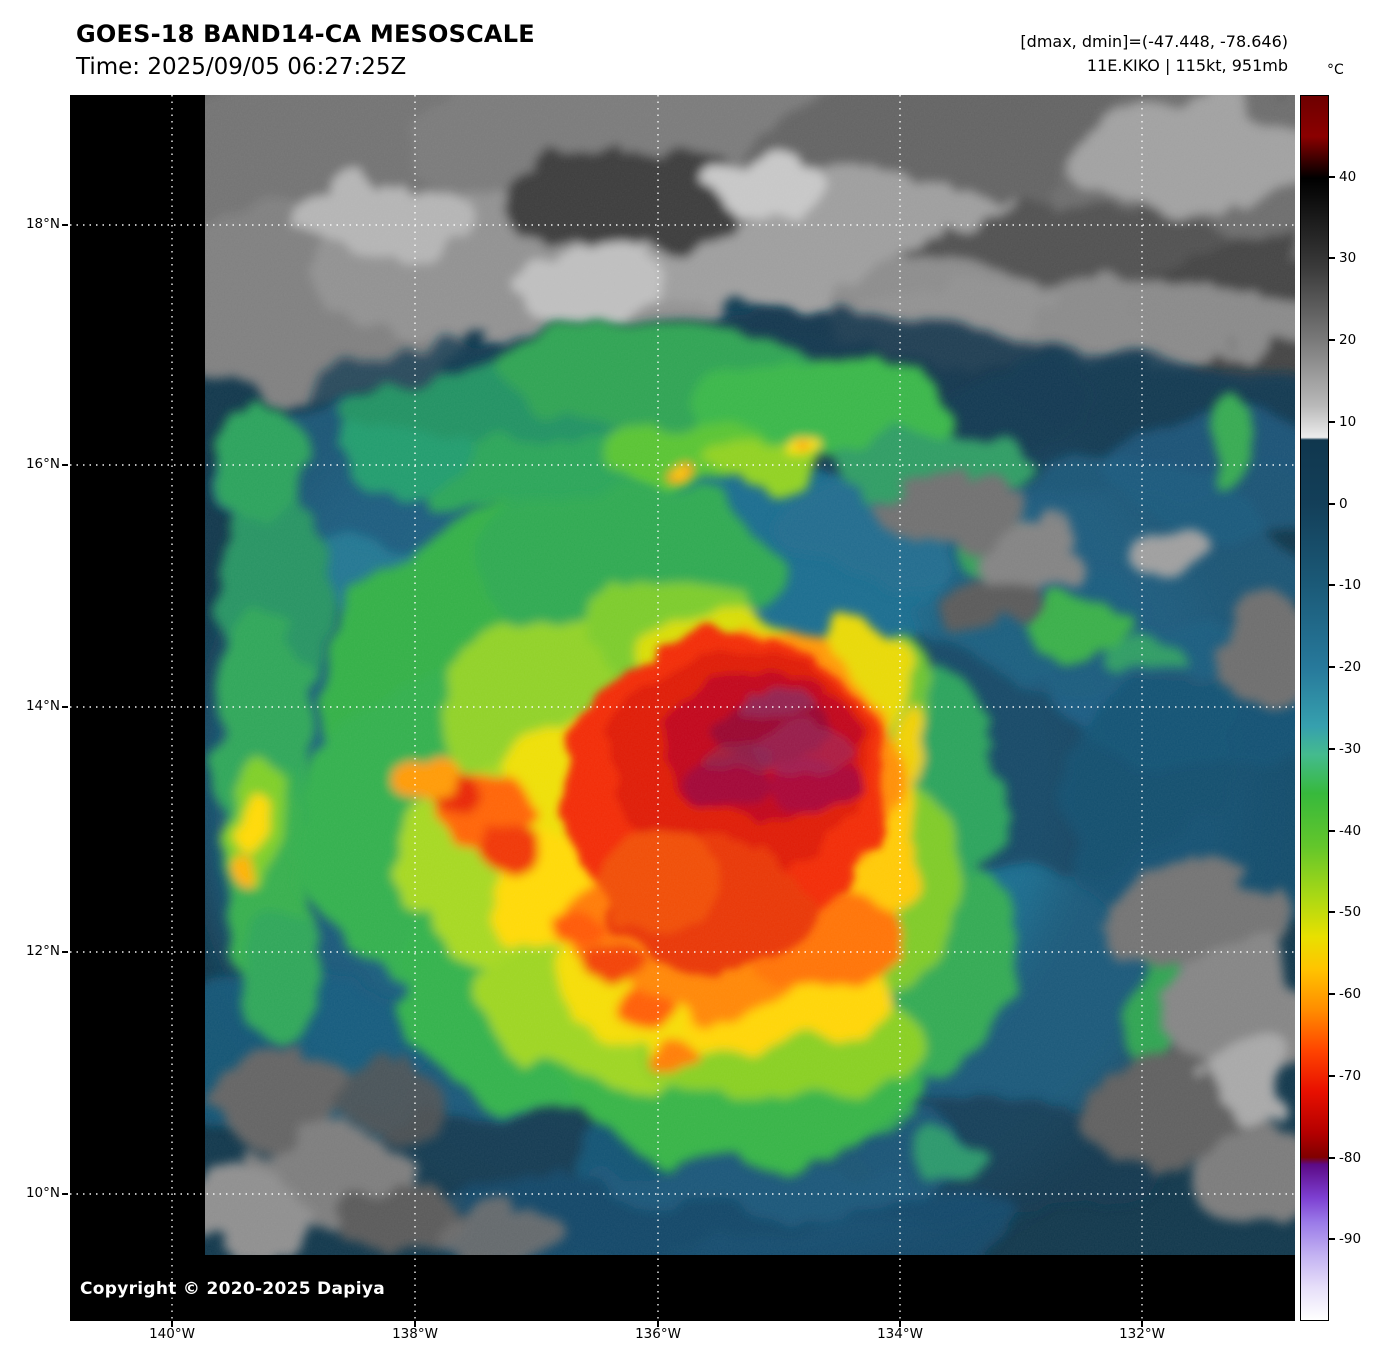  Describe the element at coordinates (658, 1334) in the screenshot. I see `lon-label-136w: 136°W` at that location.